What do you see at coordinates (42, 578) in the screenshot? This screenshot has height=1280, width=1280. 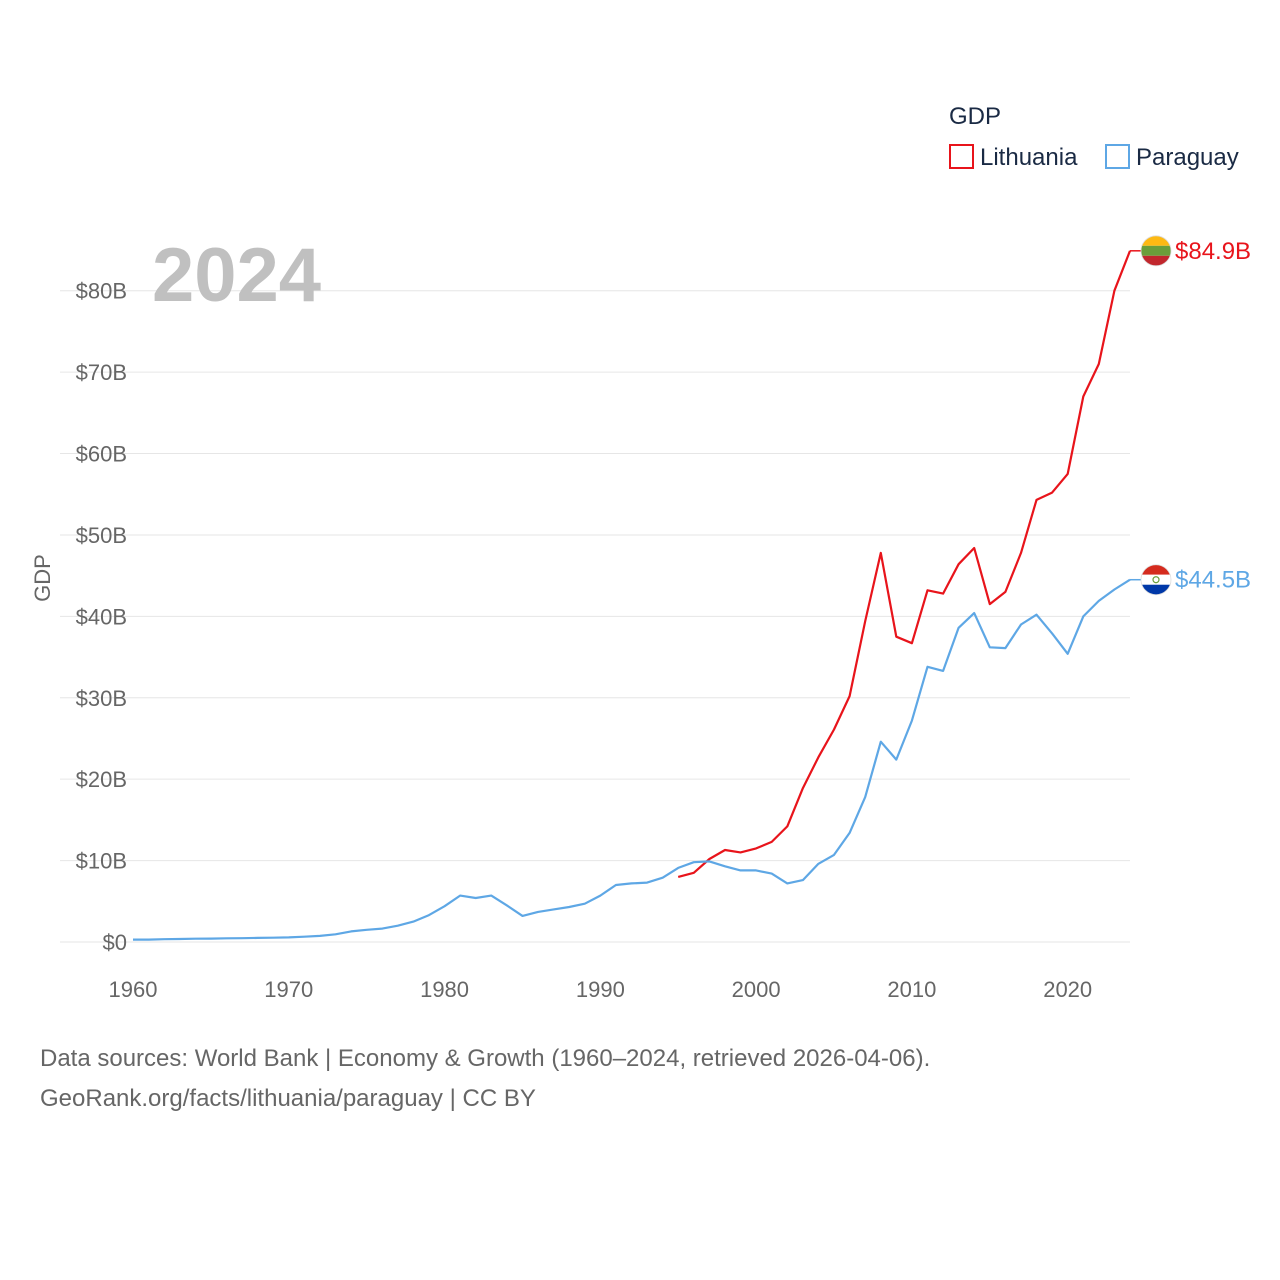 I see `y-axis-label: GDP` at bounding box center [42, 578].